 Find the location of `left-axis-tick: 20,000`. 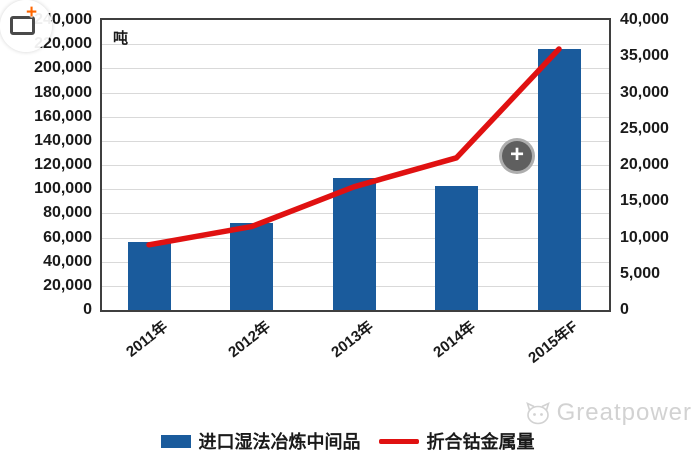

left-axis-tick: 20,000 is located at coordinates (67, 285).